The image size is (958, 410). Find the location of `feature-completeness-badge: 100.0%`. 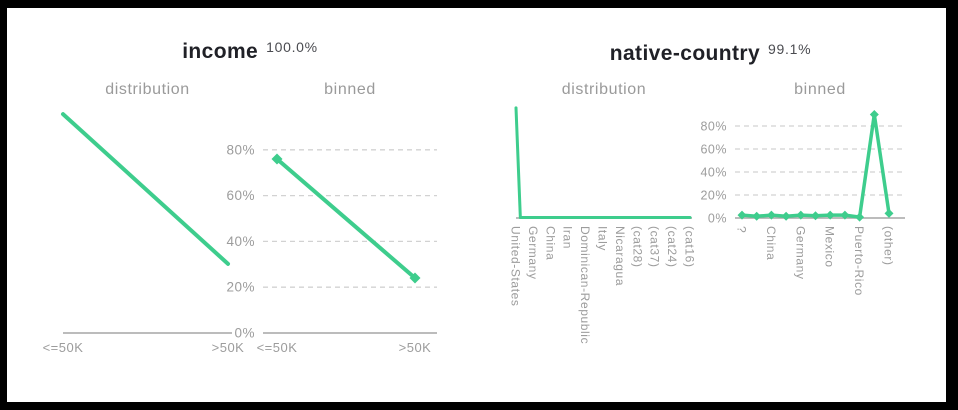

feature-completeness-badge: 100.0% is located at coordinates (292, 47).